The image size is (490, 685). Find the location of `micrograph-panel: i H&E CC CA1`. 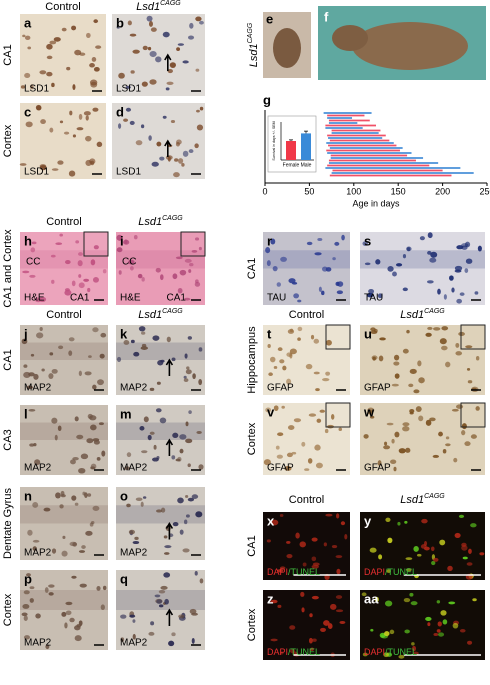

micrograph-panel: i H&E CC CA1 is located at coordinates (161, 268).